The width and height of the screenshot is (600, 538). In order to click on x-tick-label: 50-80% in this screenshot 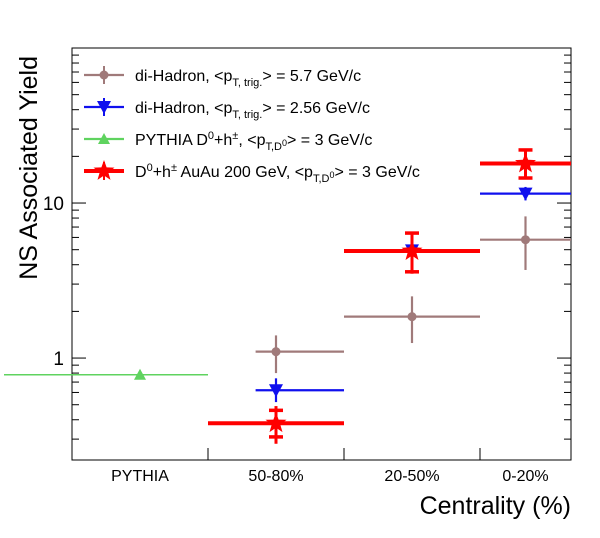, I will do `click(275, 476)`.